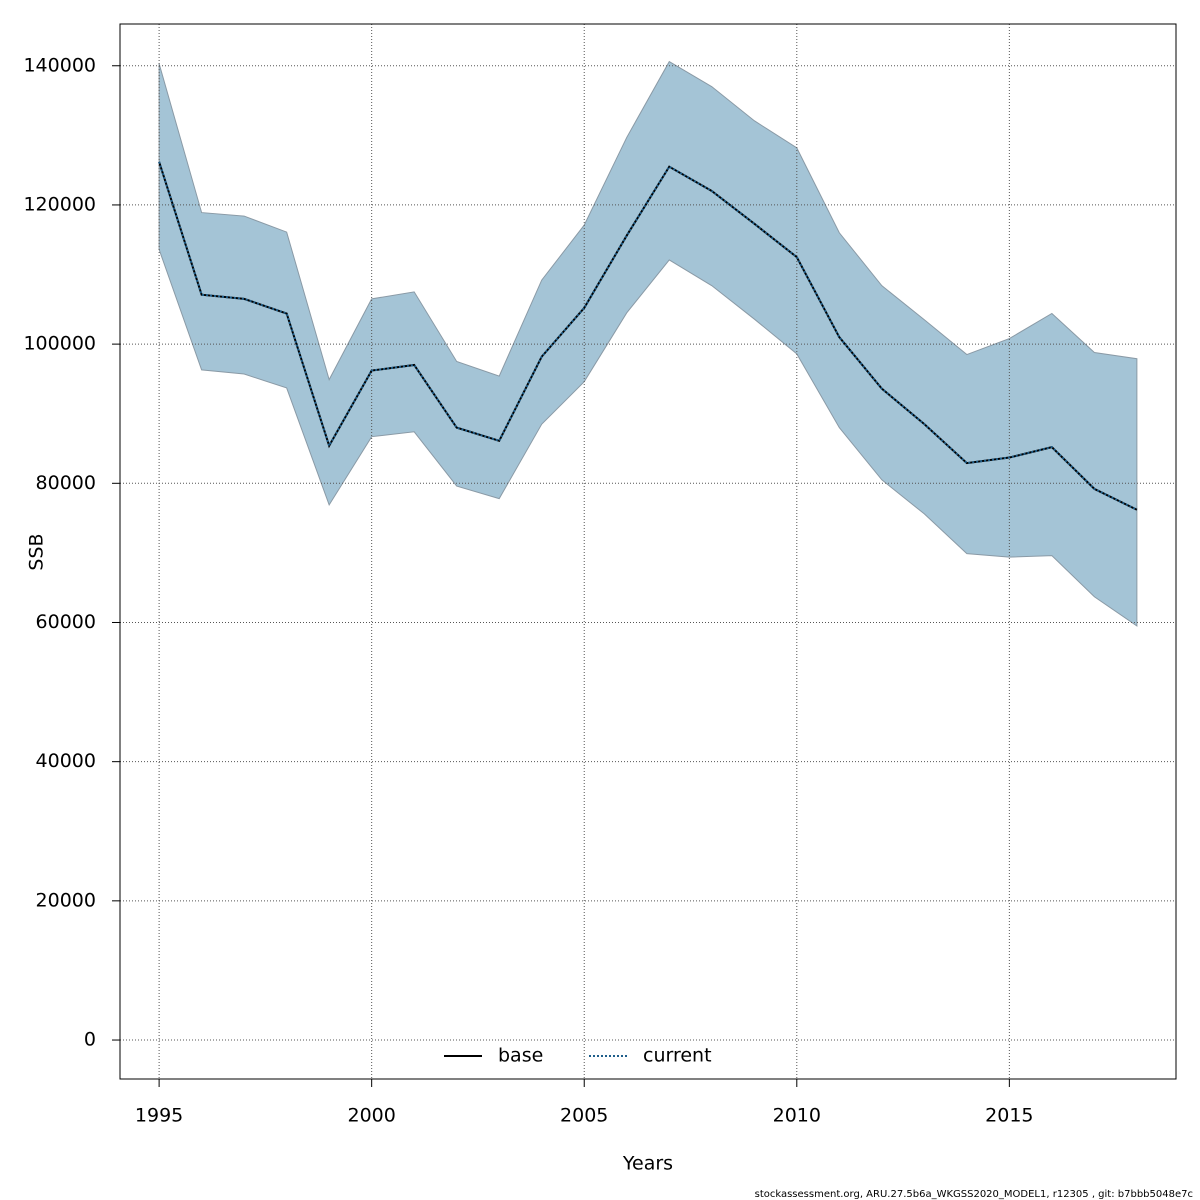 This screenshot has height=1200, width=1200. I want to click on y-axis-label: SSB, so click(37, 551).